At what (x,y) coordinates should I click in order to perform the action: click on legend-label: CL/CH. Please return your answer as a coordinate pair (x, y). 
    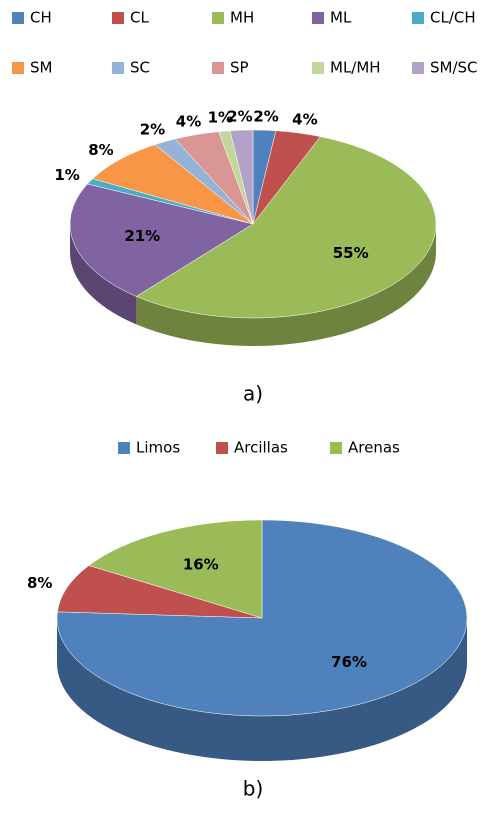
    Looking at the image, I should click on (453, 18).